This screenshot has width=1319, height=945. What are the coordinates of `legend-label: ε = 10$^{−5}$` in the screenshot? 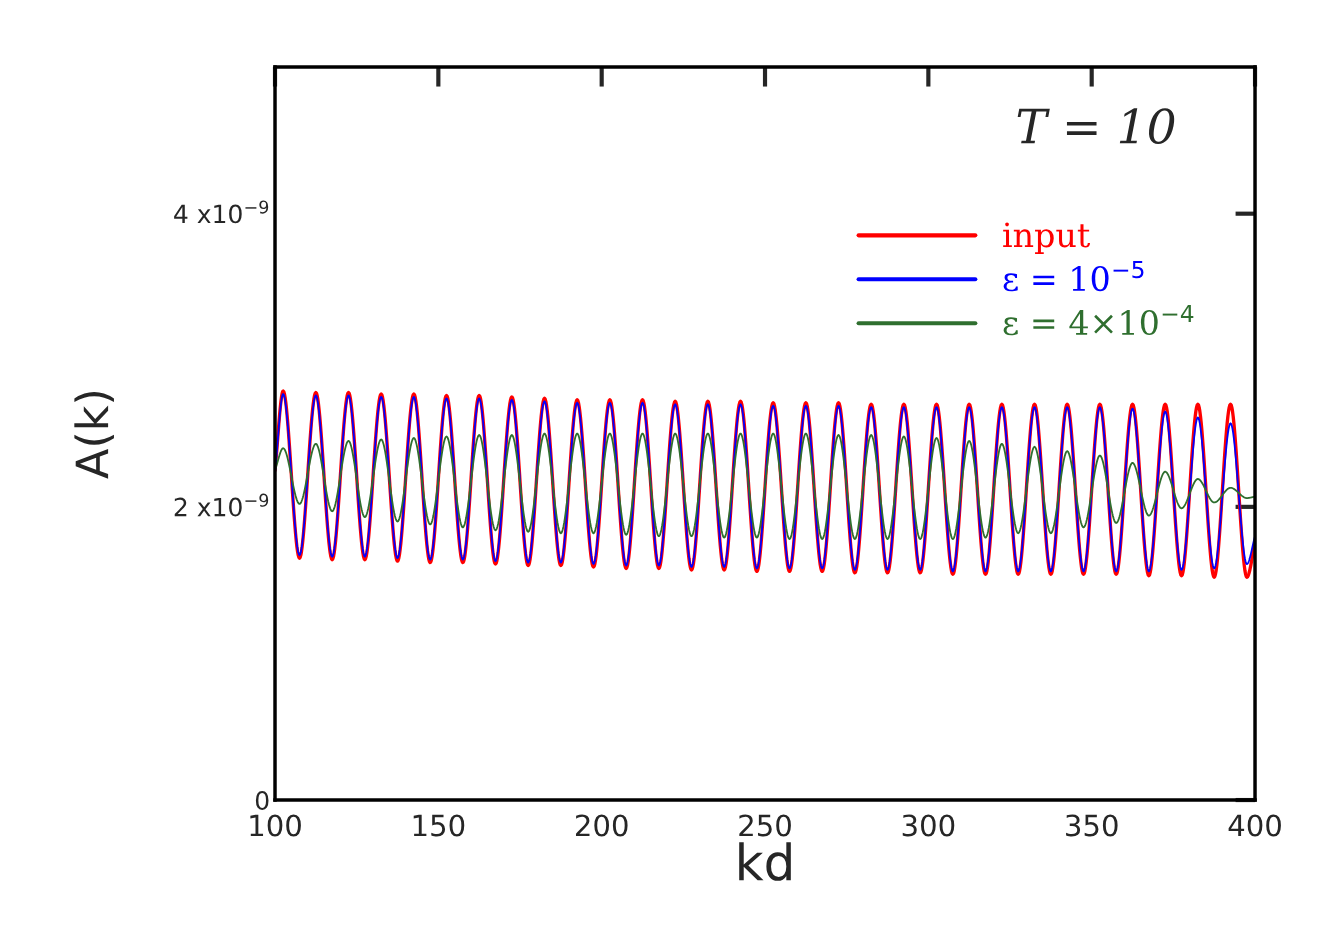 It's located at (1073, 276).